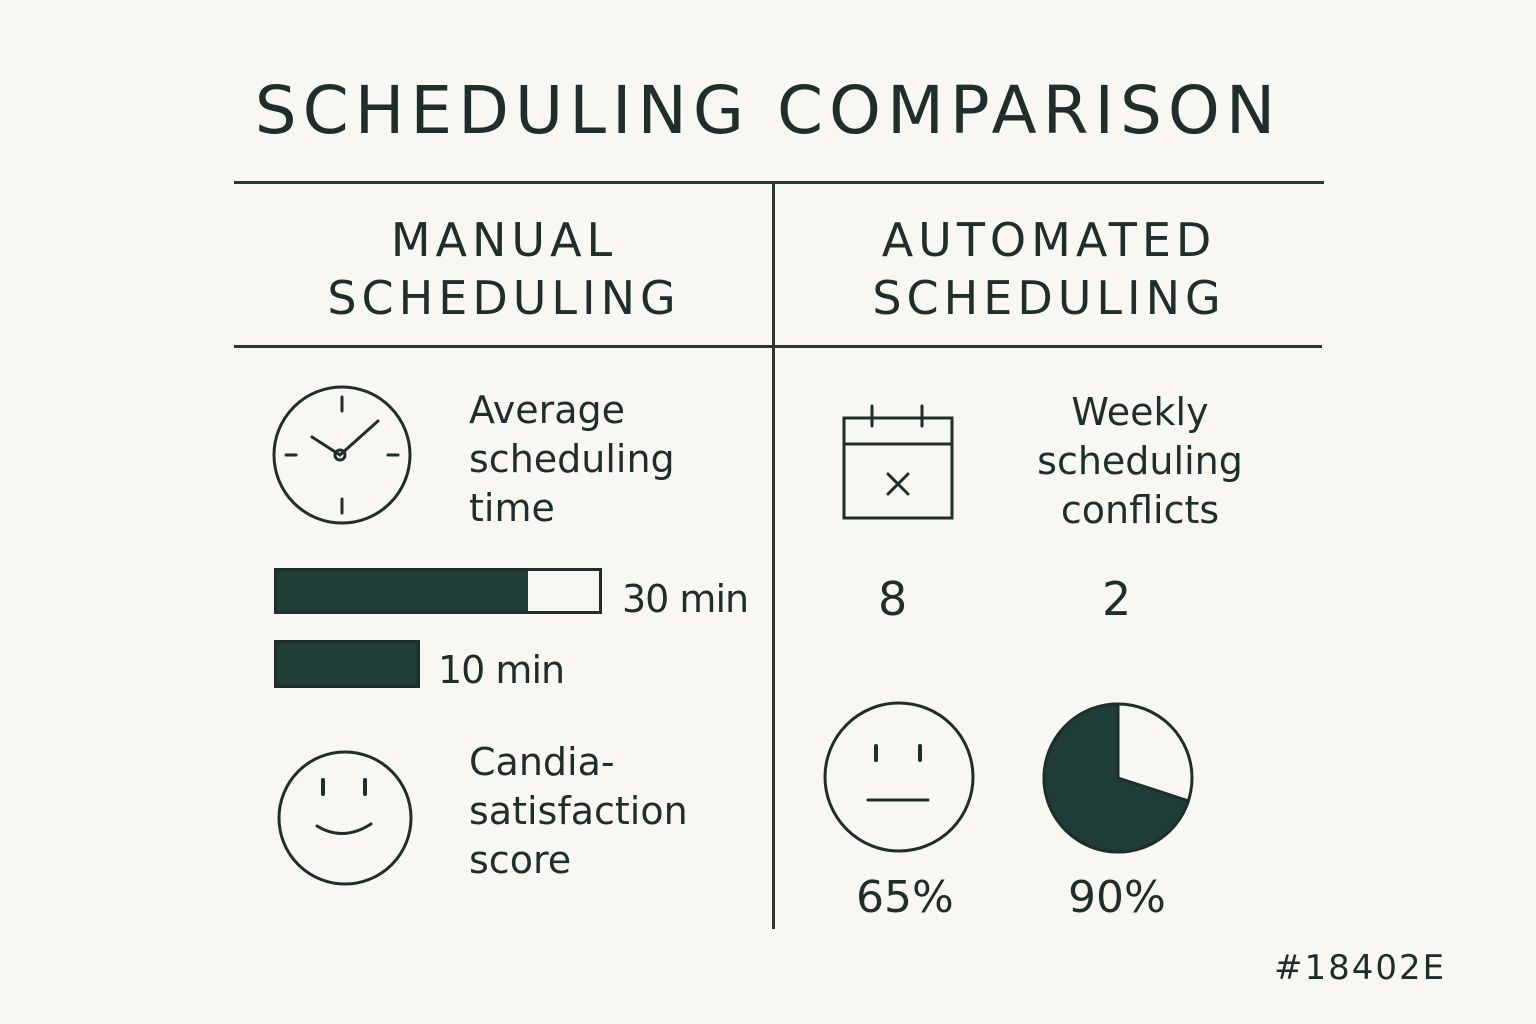  Describe the element at coordinates (898, 462) in the screenshot. I see `calendar-x-icon` at that location.